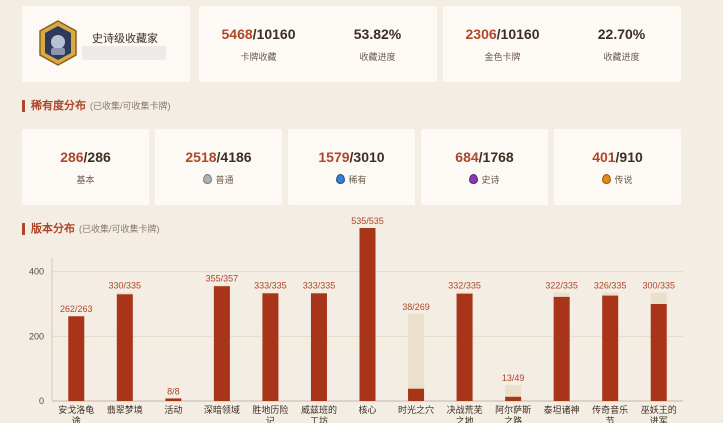 This screenshot has height=423, width=723. I want to click on rarity-value: 286/286, so click(85, 157).